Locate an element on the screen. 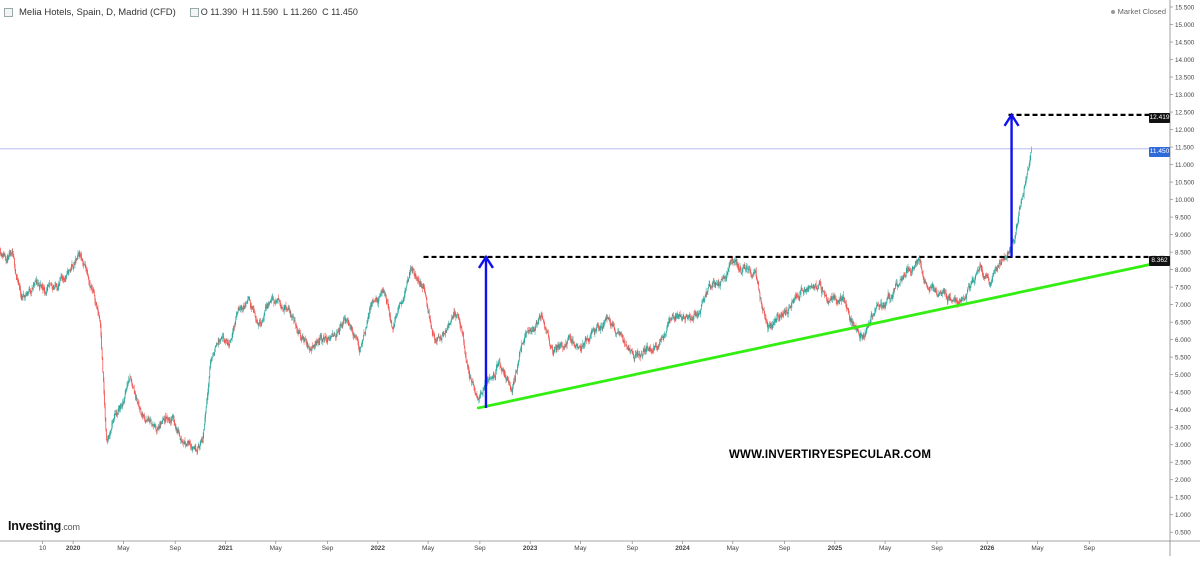 This screenshot has width=1200, height=561. ohlc-toggle-icon is located at coordinates (194, 12).